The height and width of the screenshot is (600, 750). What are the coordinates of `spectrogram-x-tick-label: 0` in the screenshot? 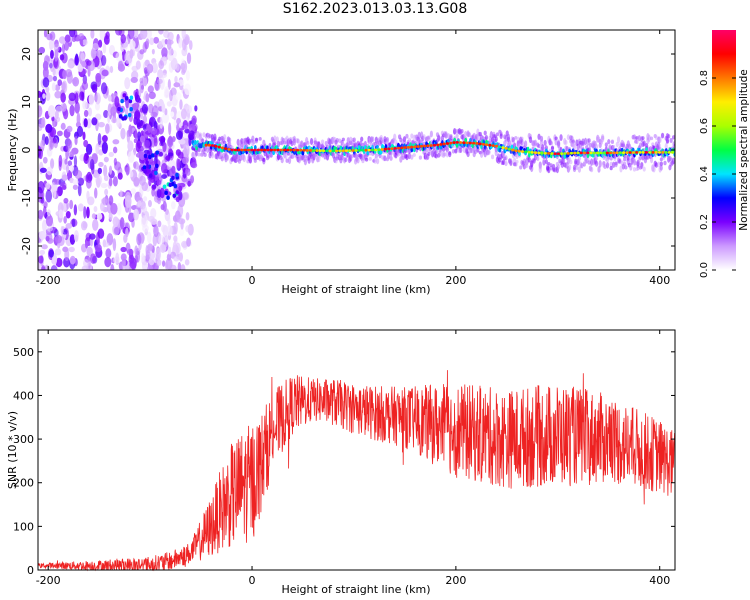 It's located at (252, 280).